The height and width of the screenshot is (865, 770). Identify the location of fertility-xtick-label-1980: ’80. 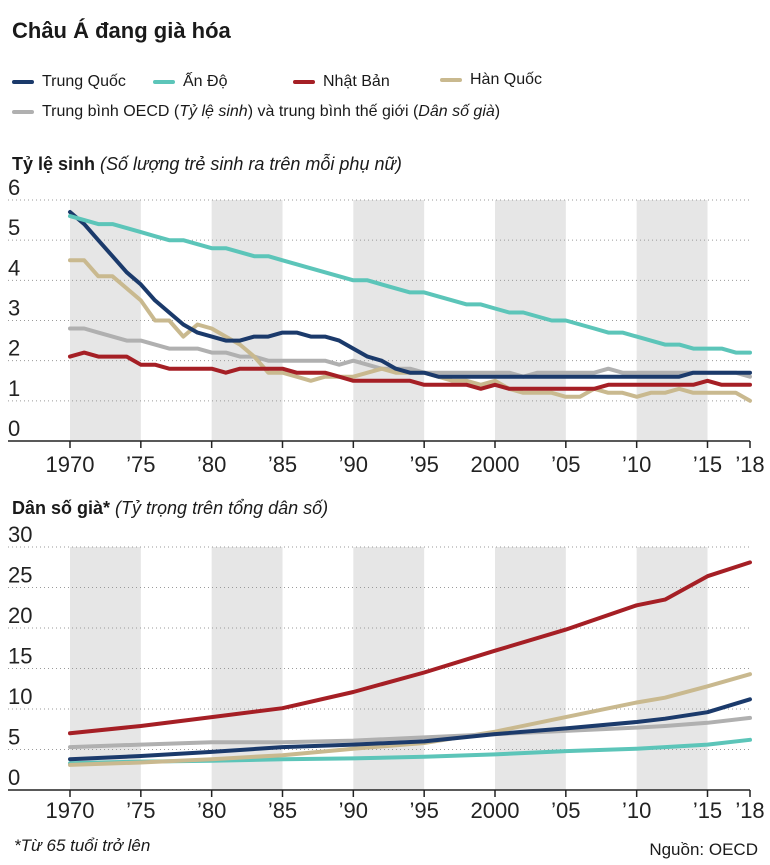
(211, 464).